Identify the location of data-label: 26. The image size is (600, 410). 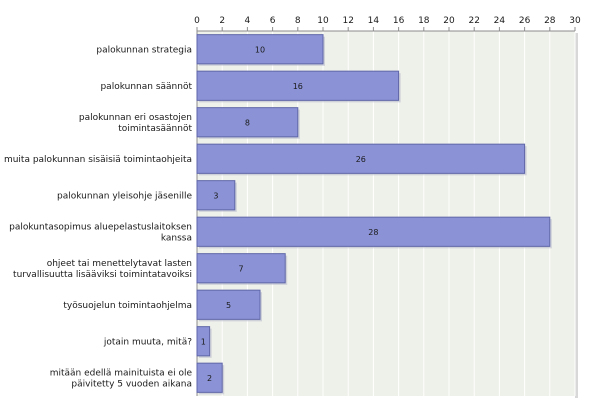
(361, 159).